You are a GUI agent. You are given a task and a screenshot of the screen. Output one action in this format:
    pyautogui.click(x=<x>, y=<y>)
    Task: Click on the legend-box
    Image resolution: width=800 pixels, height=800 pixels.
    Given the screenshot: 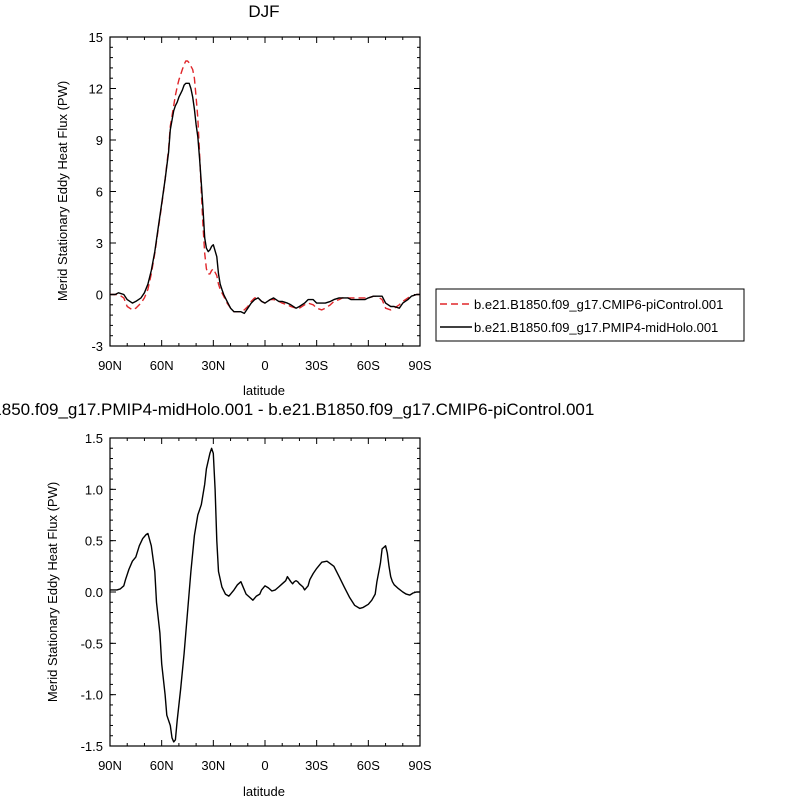 What is the action you would take?
    pyautogui.click(x=590, y=315)
    